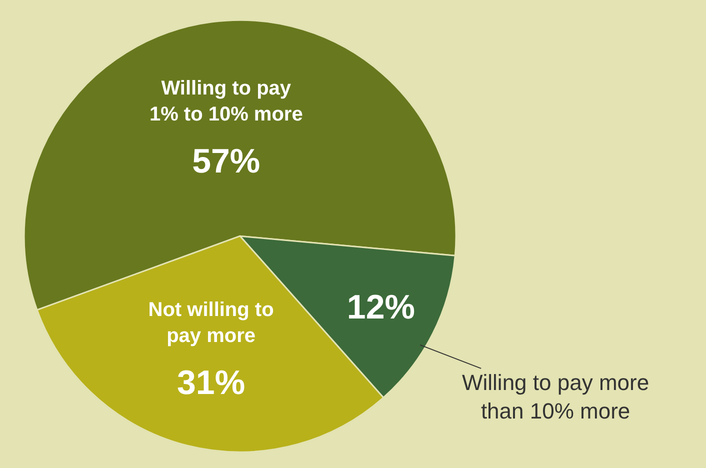 Image resolution: width=706 pixels, height=468 pixels. Describe the element at coordinates (211, 383) in the screenshot. I see `data-label: 31%` at that location.